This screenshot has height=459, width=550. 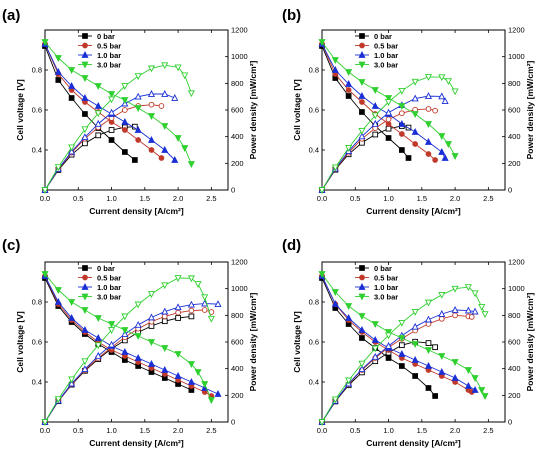 I want to click on series-1-0-bar, so click(x=398, y=348).